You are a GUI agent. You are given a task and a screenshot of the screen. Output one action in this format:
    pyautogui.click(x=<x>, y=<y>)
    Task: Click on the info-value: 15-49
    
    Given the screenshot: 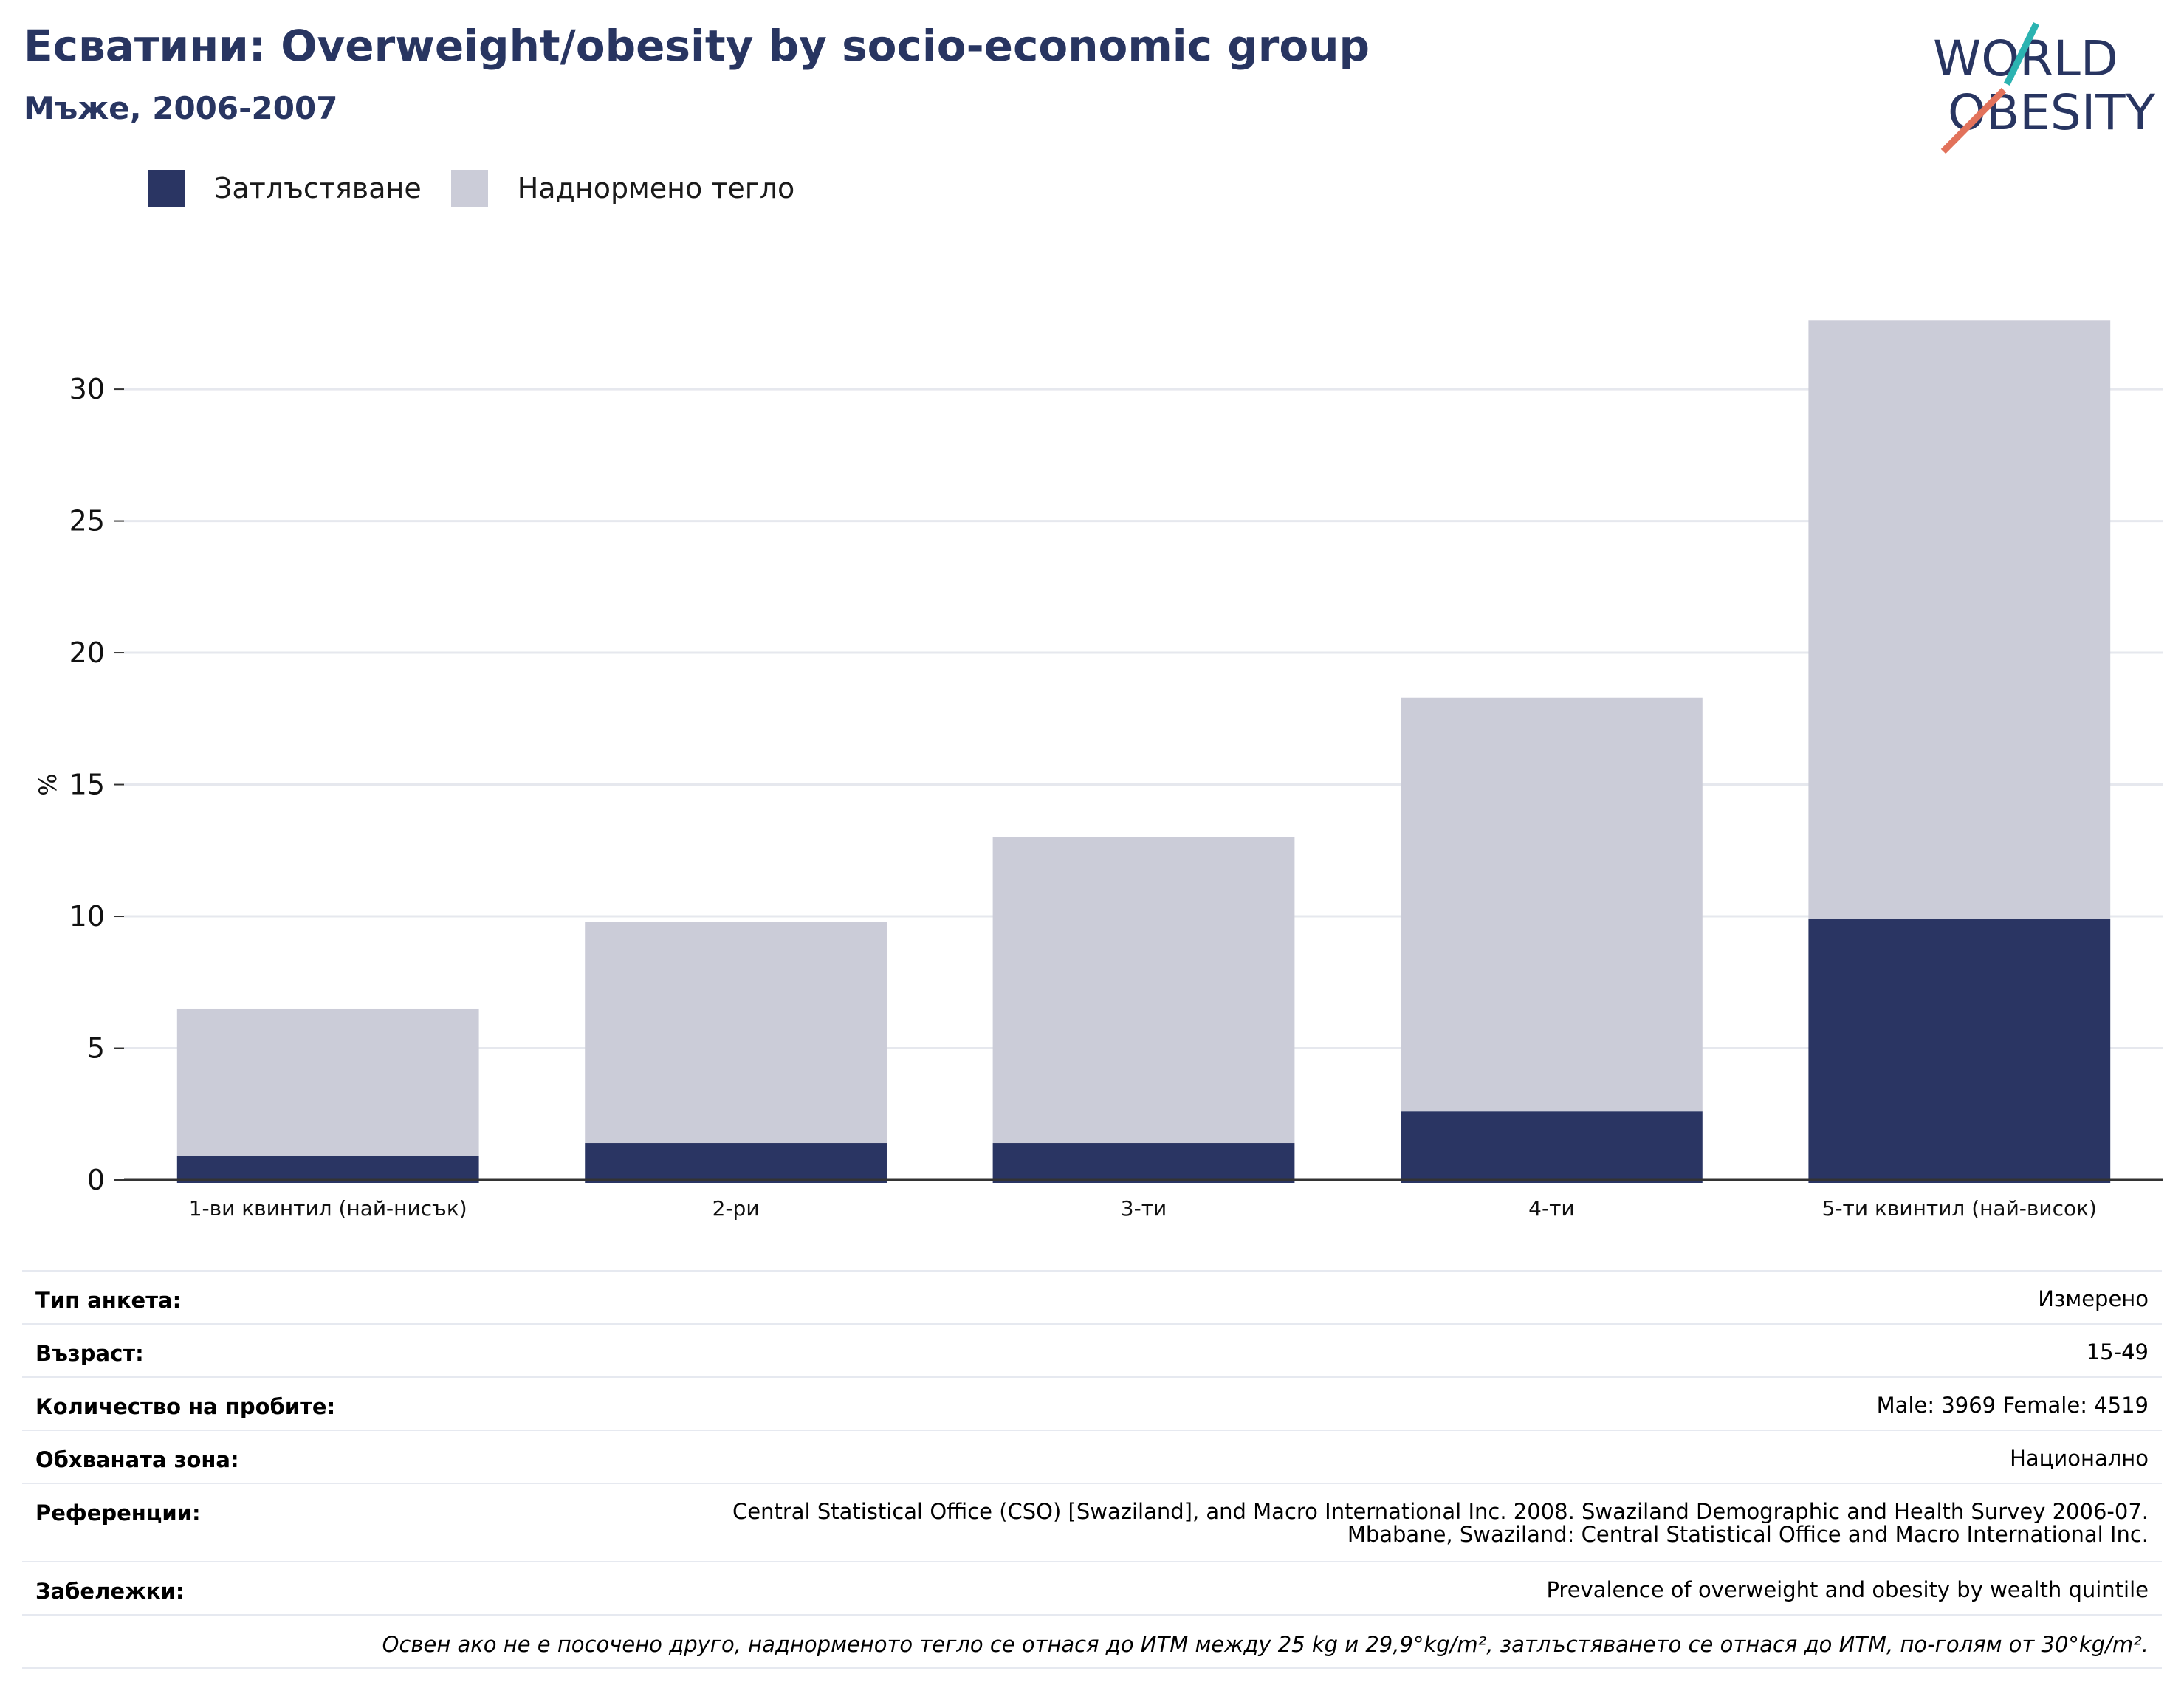 What is the action you would take?
    pyautogui.click(x=2117, y=1352)
    